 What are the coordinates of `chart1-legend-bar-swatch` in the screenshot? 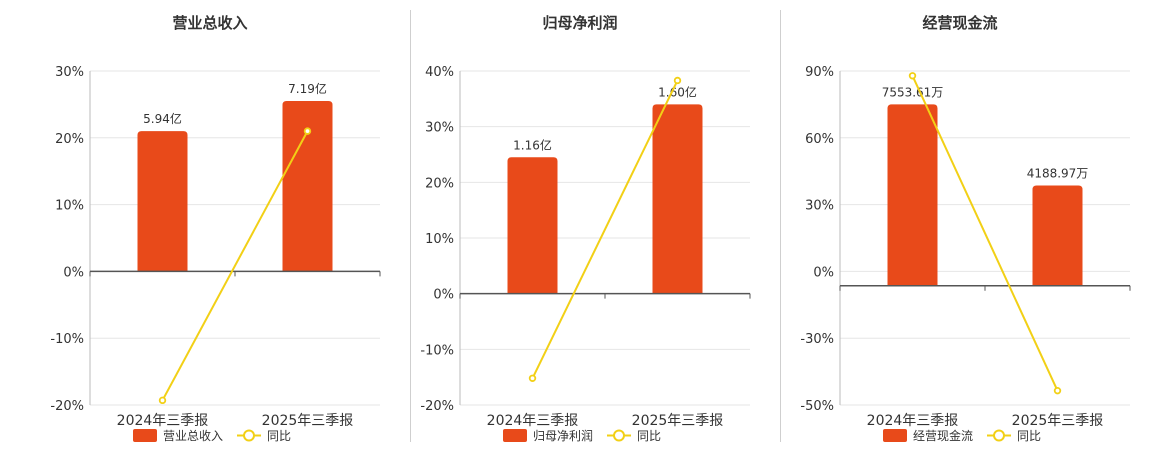 It's located at (145, 435).